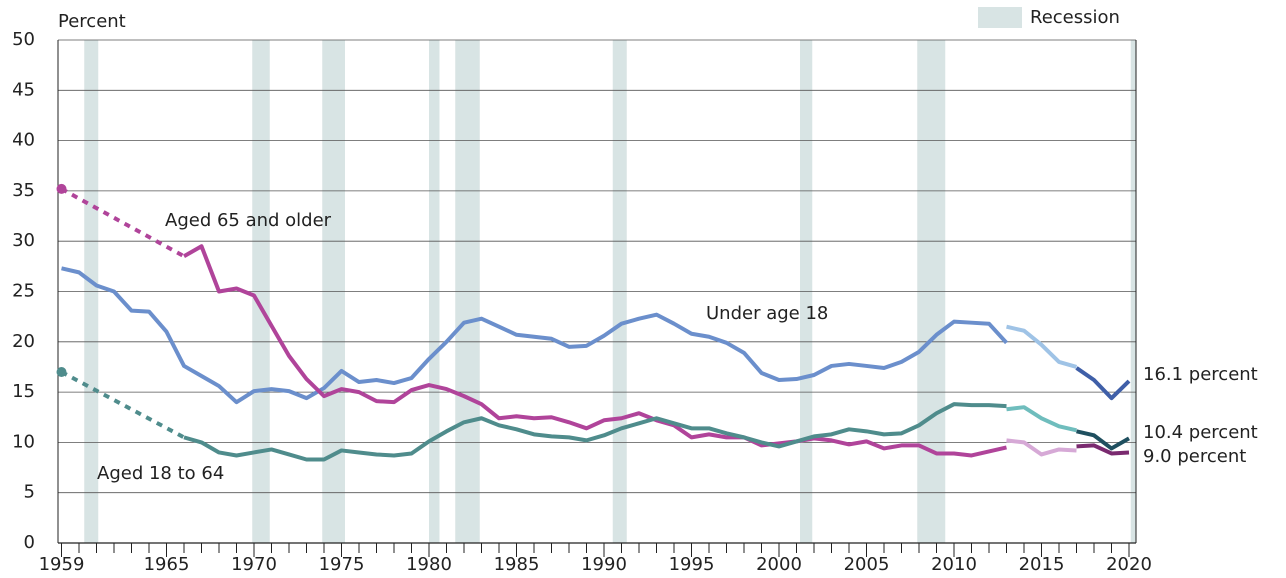 The image size is (1286, 578). I want to click on x-tick-label: 1975, so click(342, 564).